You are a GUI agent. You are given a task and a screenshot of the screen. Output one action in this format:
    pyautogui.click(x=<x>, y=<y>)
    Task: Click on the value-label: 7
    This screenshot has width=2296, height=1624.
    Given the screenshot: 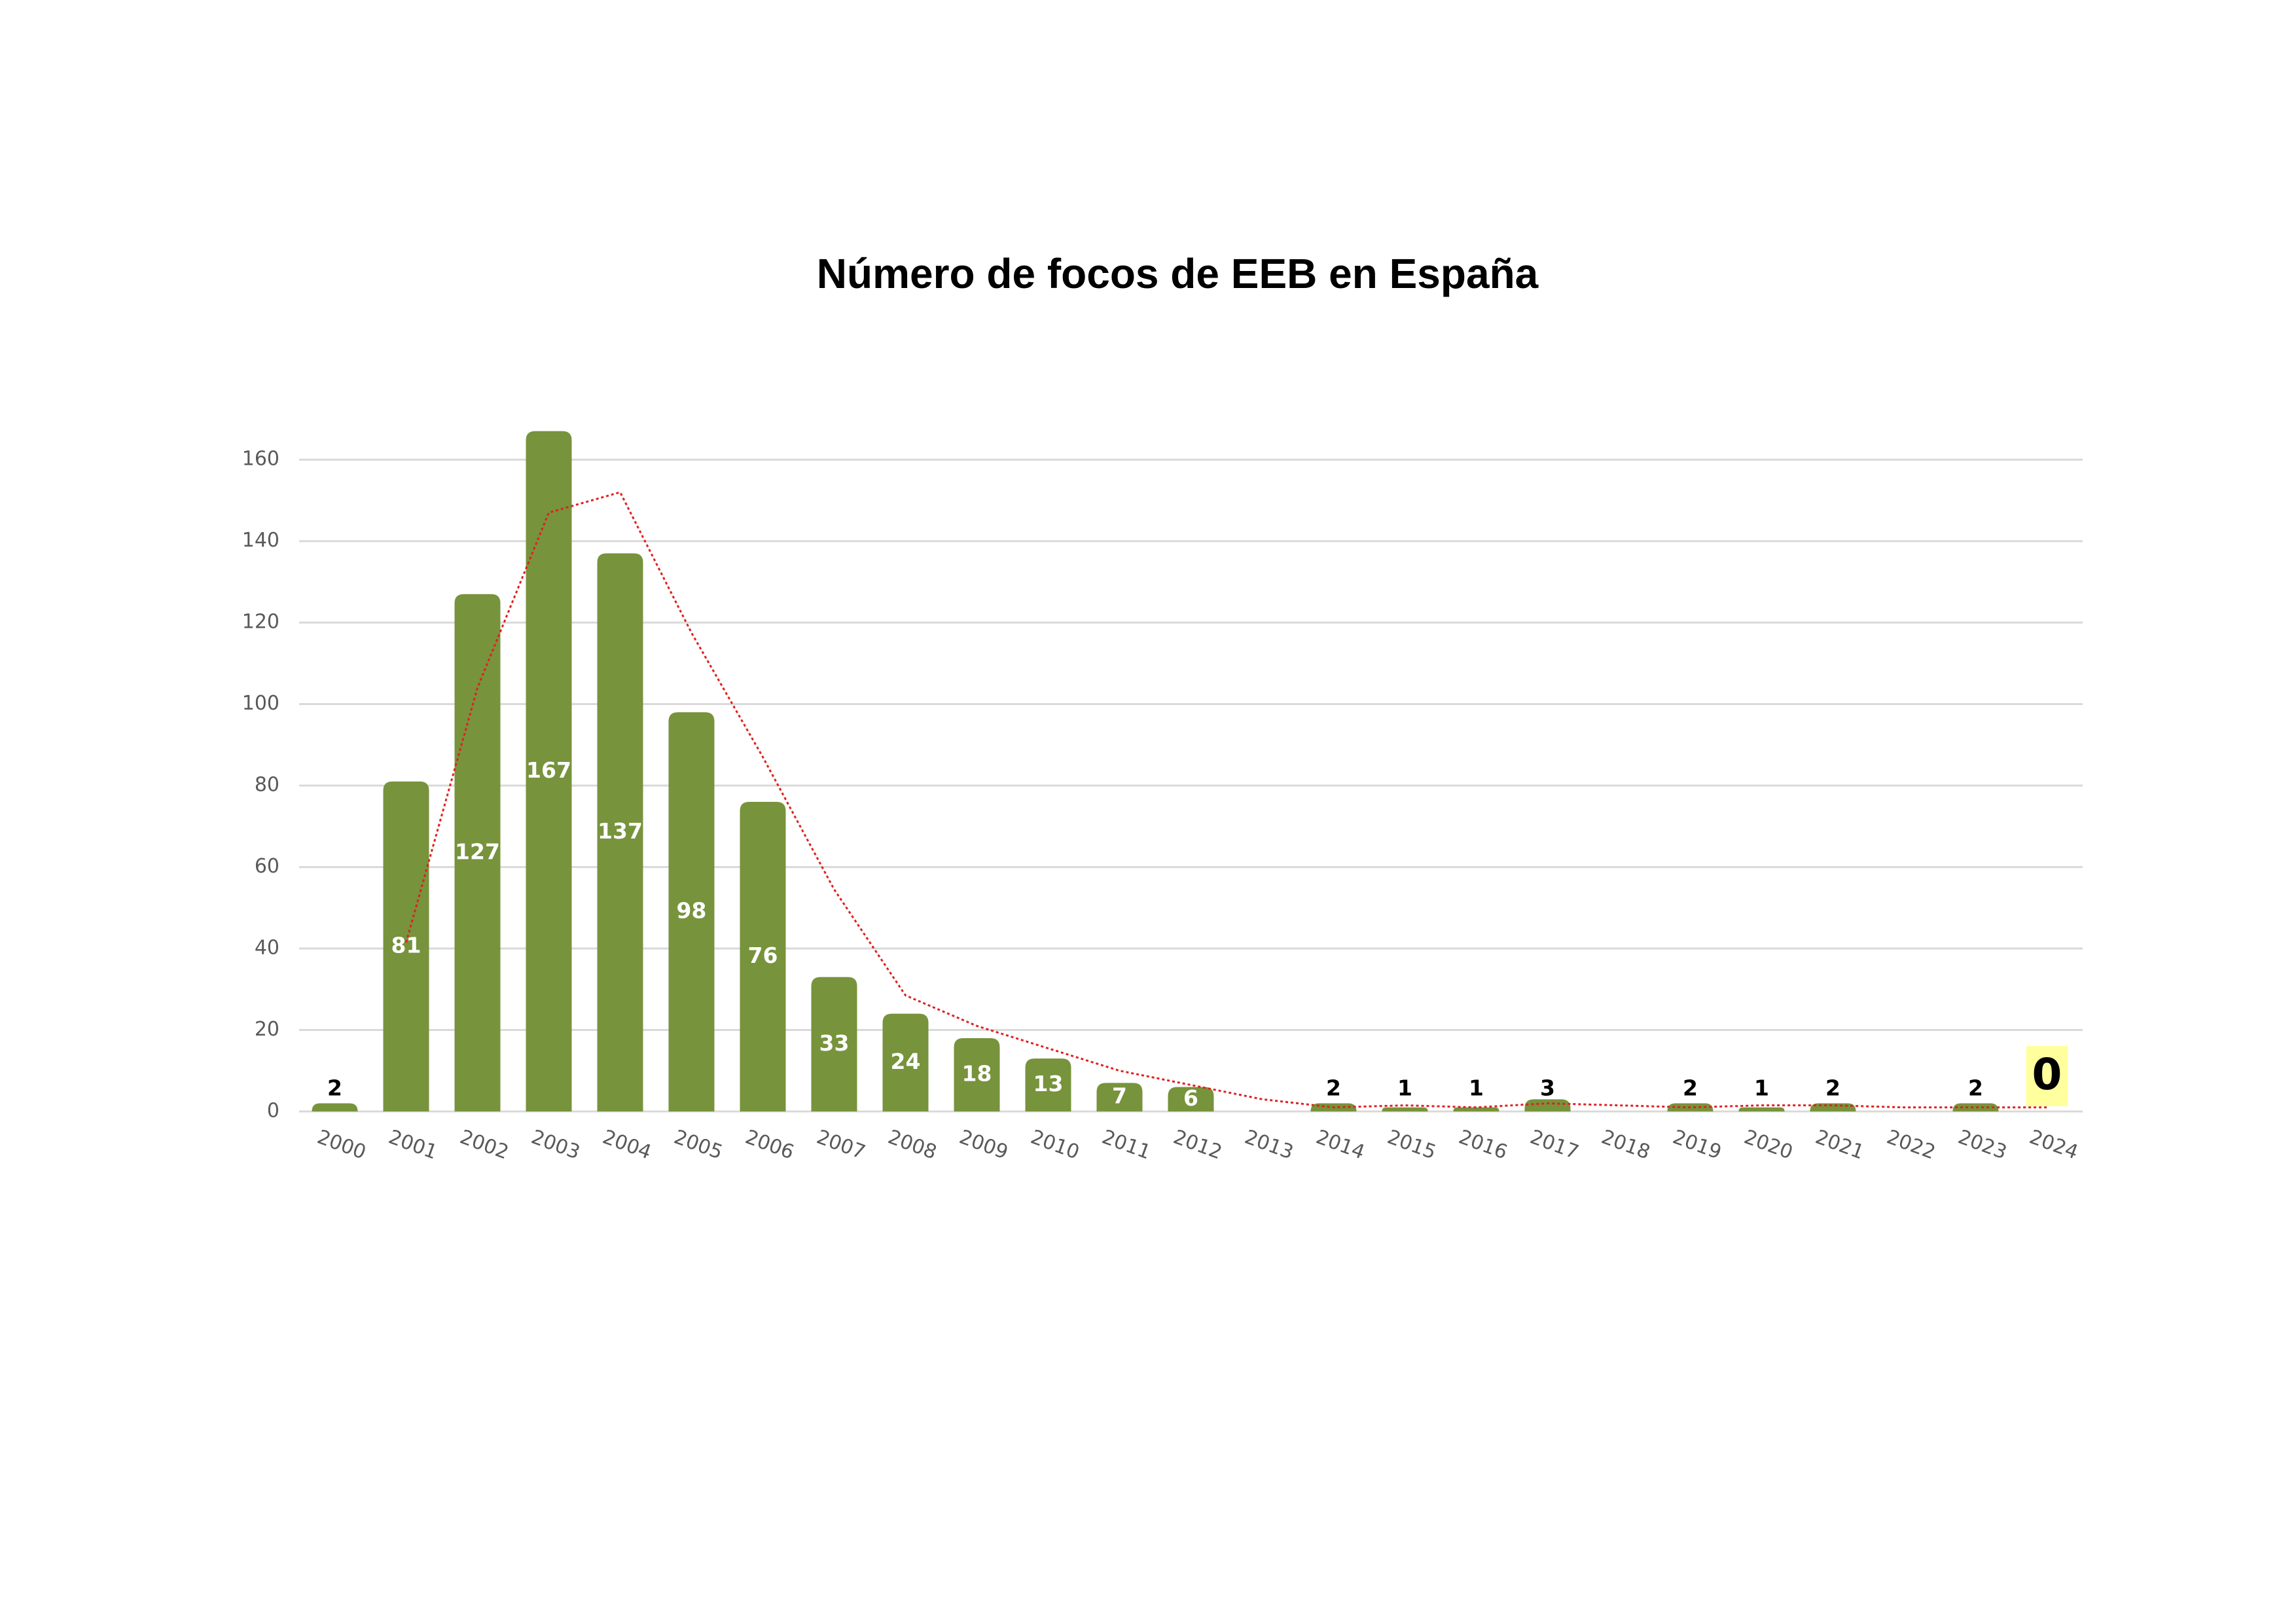 What is the action you would take?
    pyautogui.click(x=1119, y=1096)
    